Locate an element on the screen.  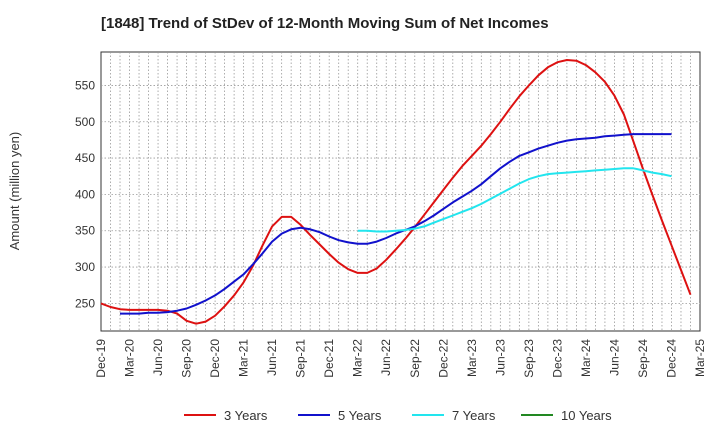
x-tick-label: Jun-22 is located at coordinates (386, 357).